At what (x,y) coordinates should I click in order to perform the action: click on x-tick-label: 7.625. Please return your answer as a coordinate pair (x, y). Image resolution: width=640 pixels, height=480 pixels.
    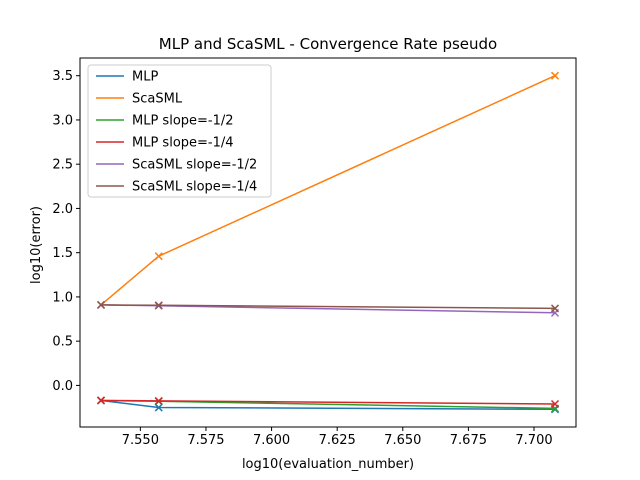
    Looking at the image, I should click on (337, 440).